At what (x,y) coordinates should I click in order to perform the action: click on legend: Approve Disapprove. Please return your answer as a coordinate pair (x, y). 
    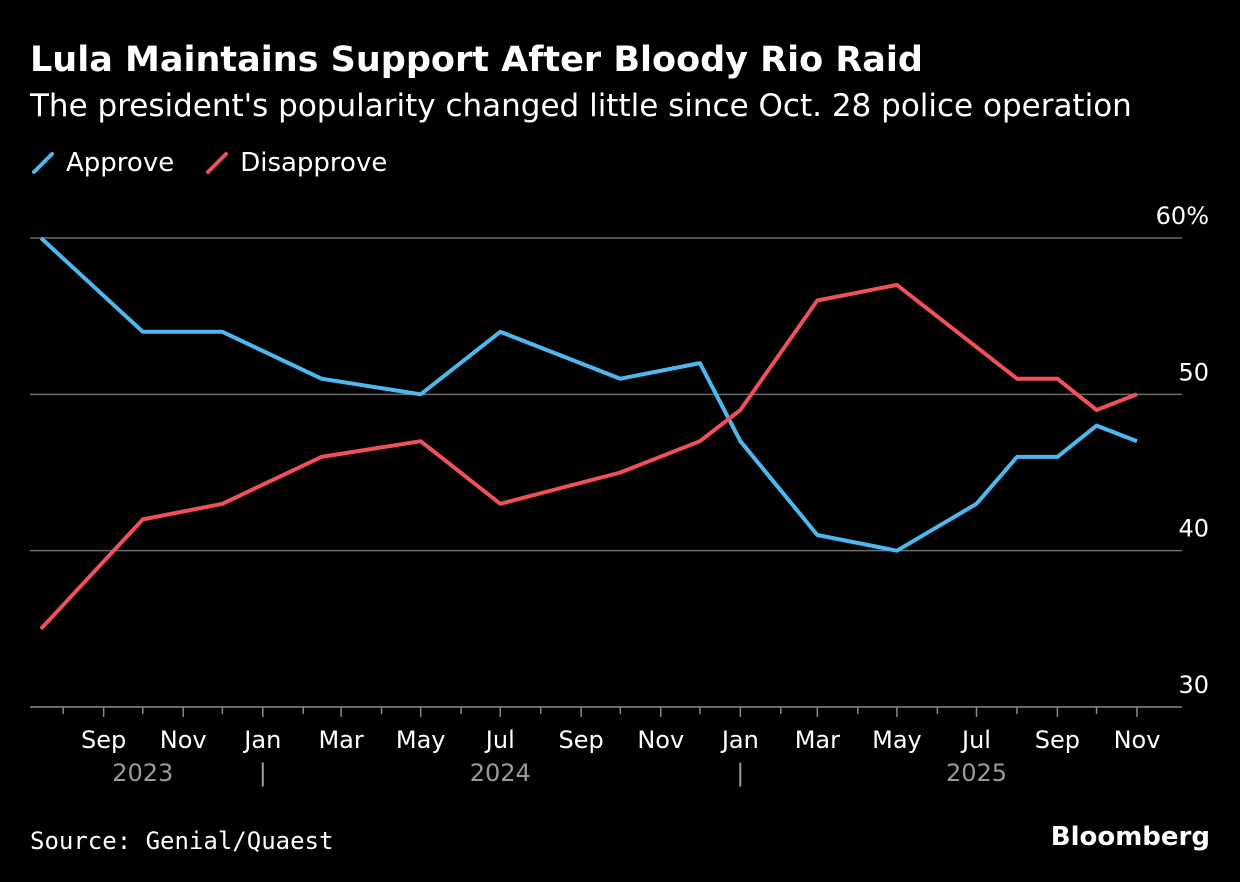
    Looking at the image, I should click on (223, 163).